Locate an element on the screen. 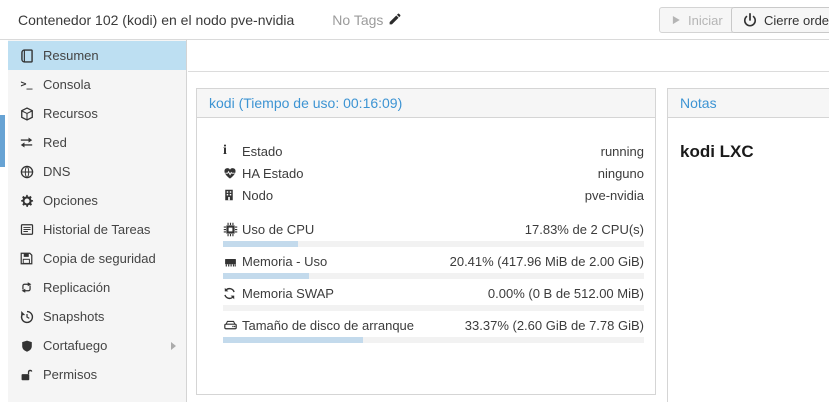  notes-body: kodi LXC is located at coordinates (748, 152).